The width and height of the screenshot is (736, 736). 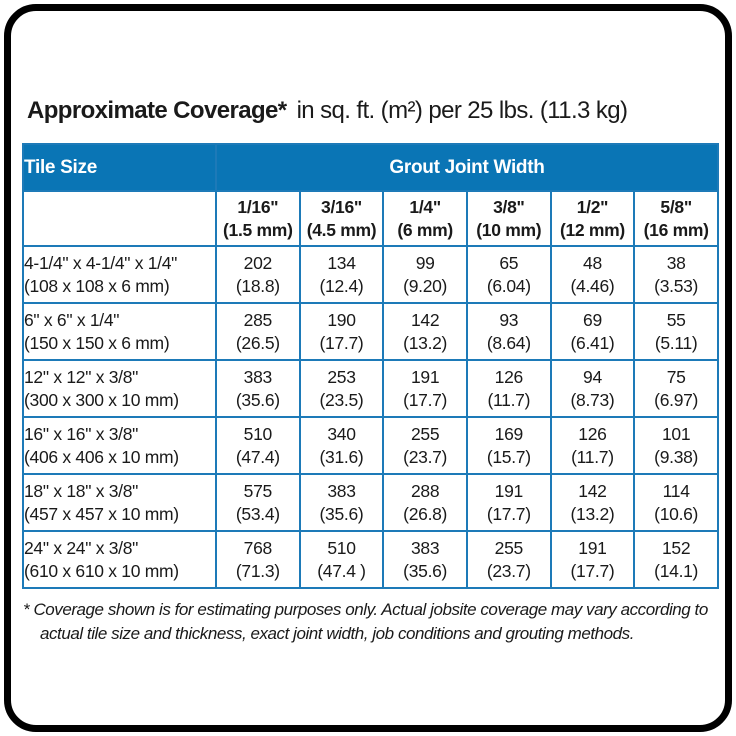 What do you see at coordinates (258, 559) in the screenshot?
I see `coverage-cell: 768 (71.3)` at bounding box center [258, 559].